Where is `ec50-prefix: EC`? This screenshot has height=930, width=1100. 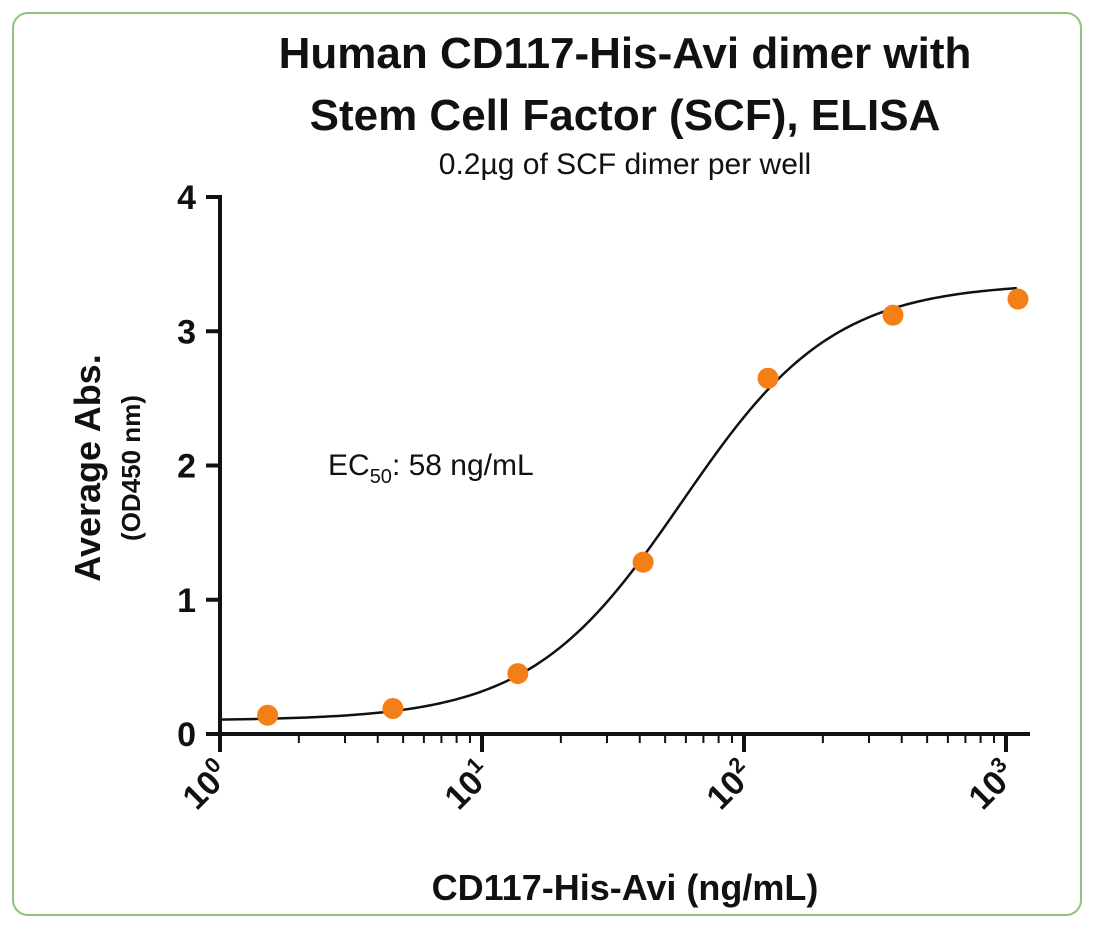 ec50-prefix: EC is located at coordinates (349, 465).